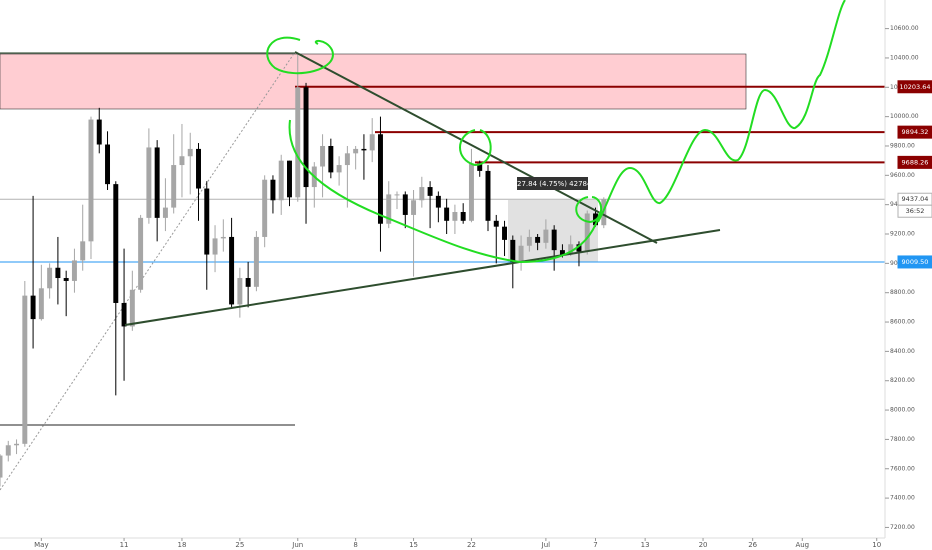 The image size is (932, 550). I want to click on y-tick-label: 7600.00, so click(902, 468).